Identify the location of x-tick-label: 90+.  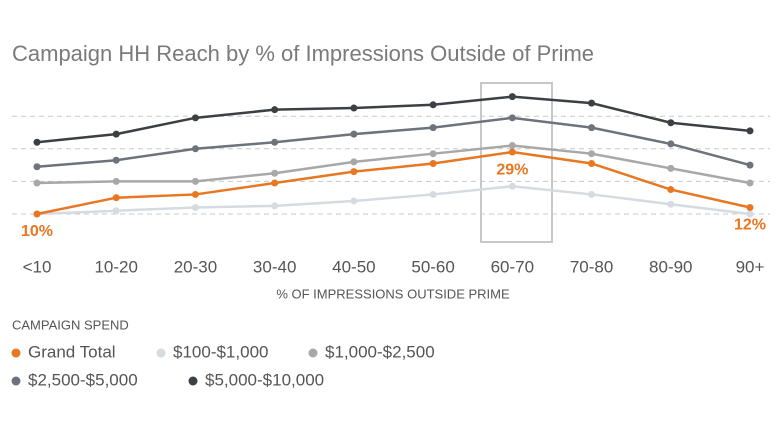
(750, 266).